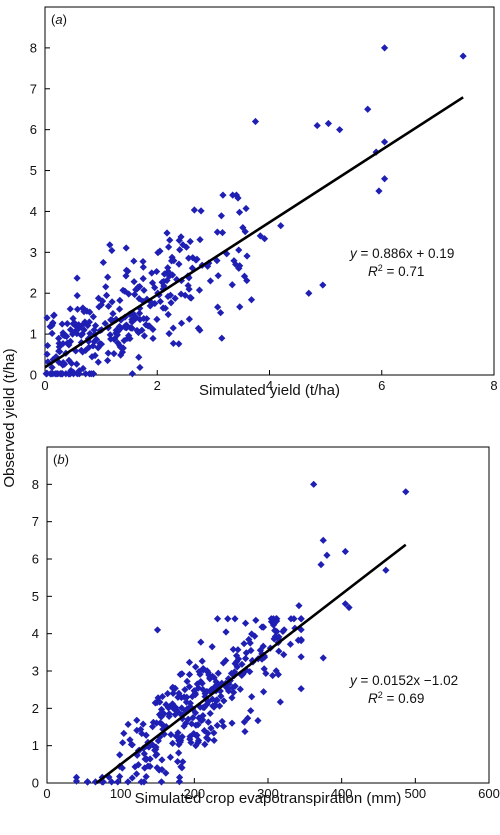 The height and width of the screenshot is (835, 500). What do you see at coordinates (121, 793) in the screenshot?
I see `x-tick-label: 100` at bounding box center [121, 793].